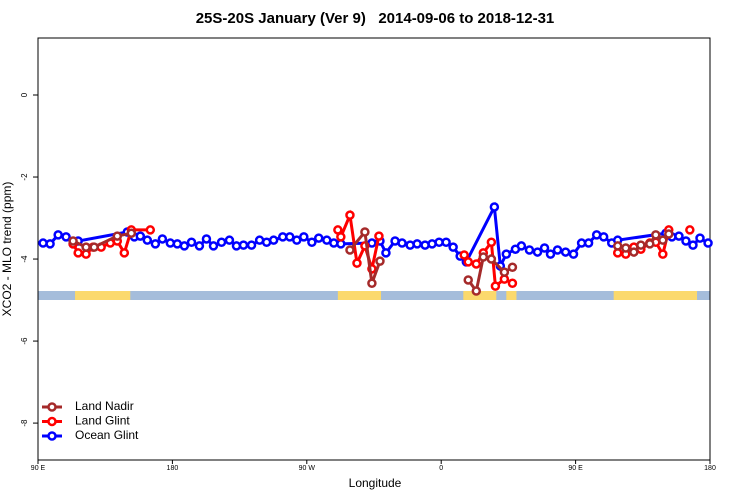 This screenshot has width=750, height=500. Describe the element at coordinates (102, 421) in the screenshot. I see `legend-label: Land Glint` at that location.